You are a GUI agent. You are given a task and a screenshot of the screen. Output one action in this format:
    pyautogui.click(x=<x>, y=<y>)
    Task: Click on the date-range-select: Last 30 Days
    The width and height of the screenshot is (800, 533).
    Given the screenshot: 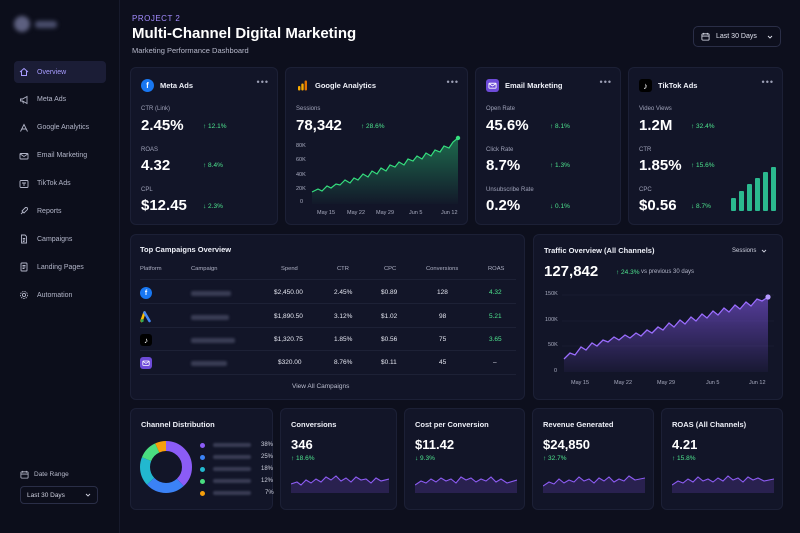 What is the action you would take?
    pyautogui.click(x=59, y=495)
    